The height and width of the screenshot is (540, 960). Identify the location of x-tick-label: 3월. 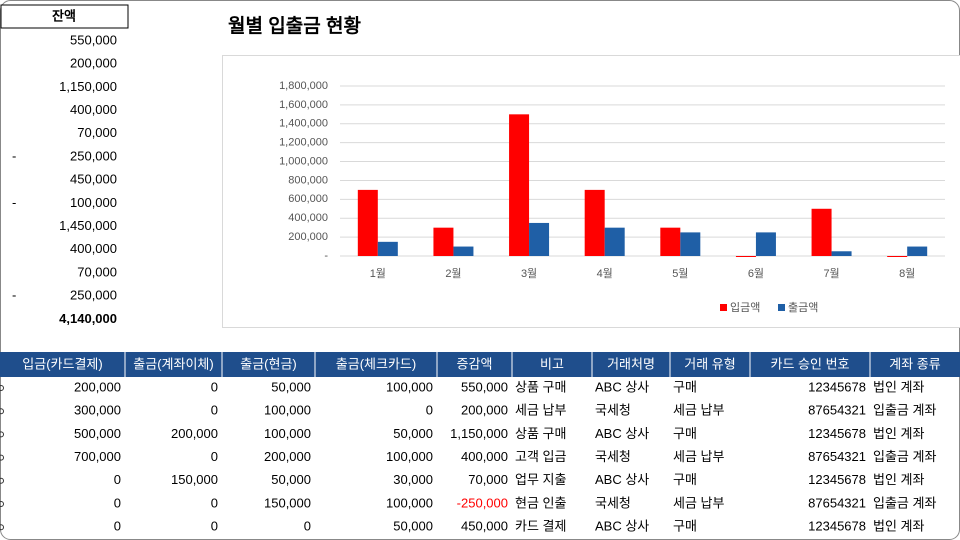
(529, 273).